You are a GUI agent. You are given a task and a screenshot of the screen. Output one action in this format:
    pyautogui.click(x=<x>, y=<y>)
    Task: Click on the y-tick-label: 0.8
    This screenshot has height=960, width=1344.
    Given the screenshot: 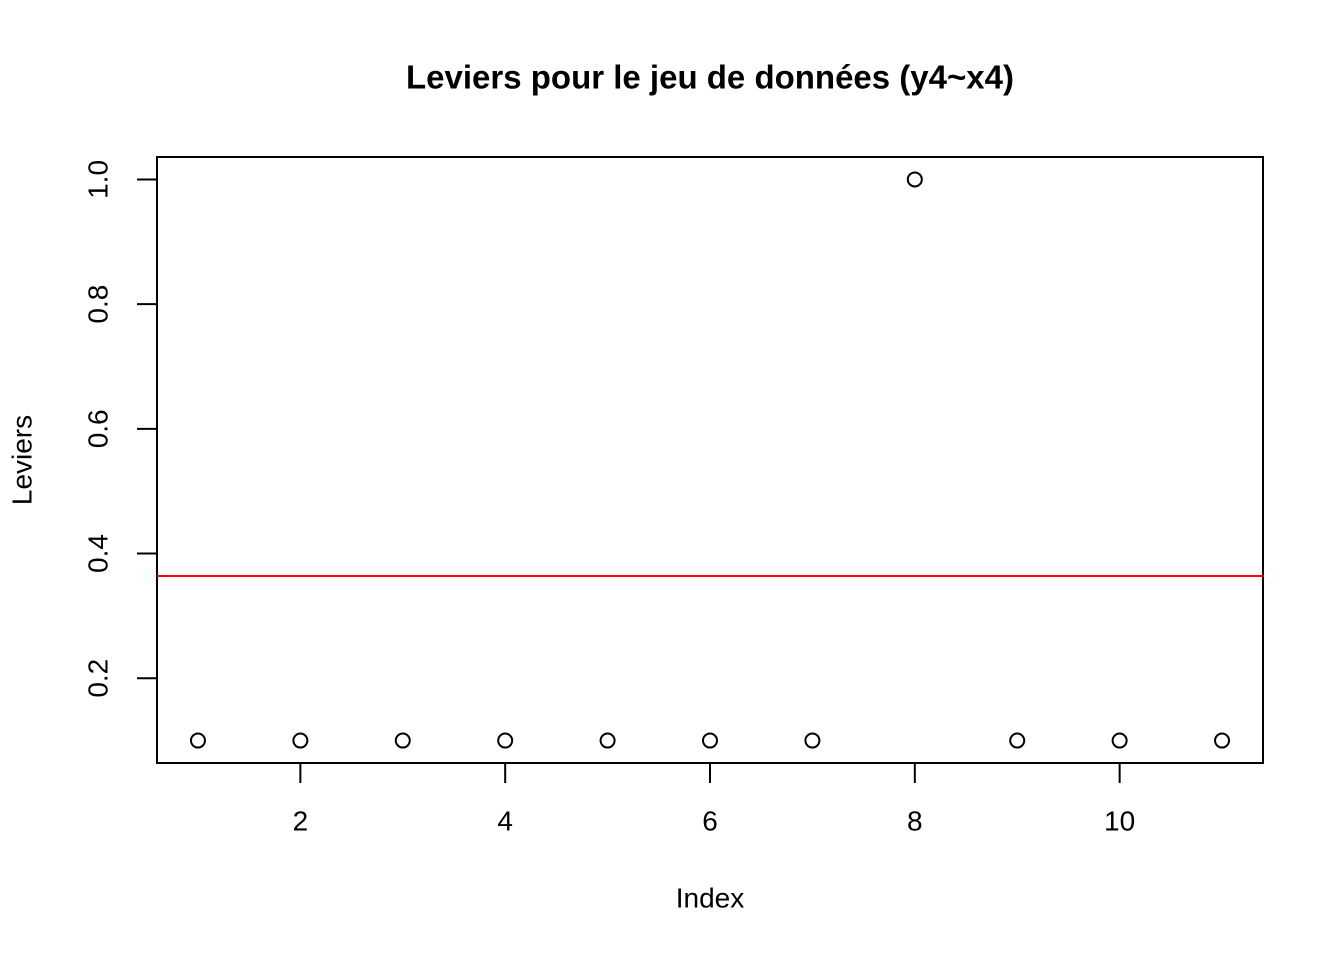 What is the action you would take?
    pyautogui.click(x=97, y=304)
    